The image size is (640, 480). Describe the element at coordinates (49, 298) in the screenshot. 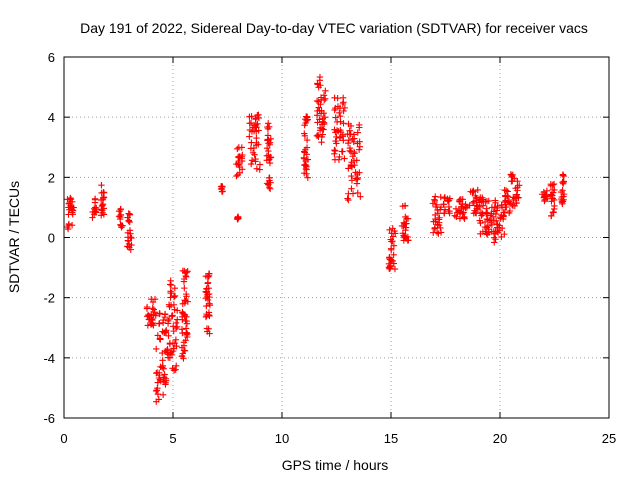

I see `y-tick-label: -2` at that location.